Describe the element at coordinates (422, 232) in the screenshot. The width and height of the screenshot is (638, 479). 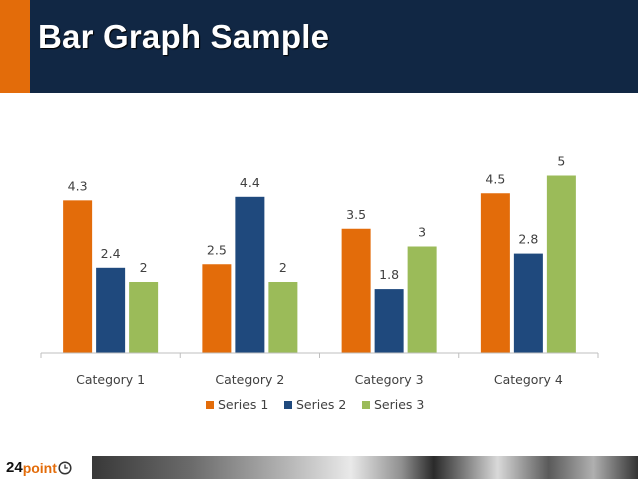
I see `data-label: 3` at that location.